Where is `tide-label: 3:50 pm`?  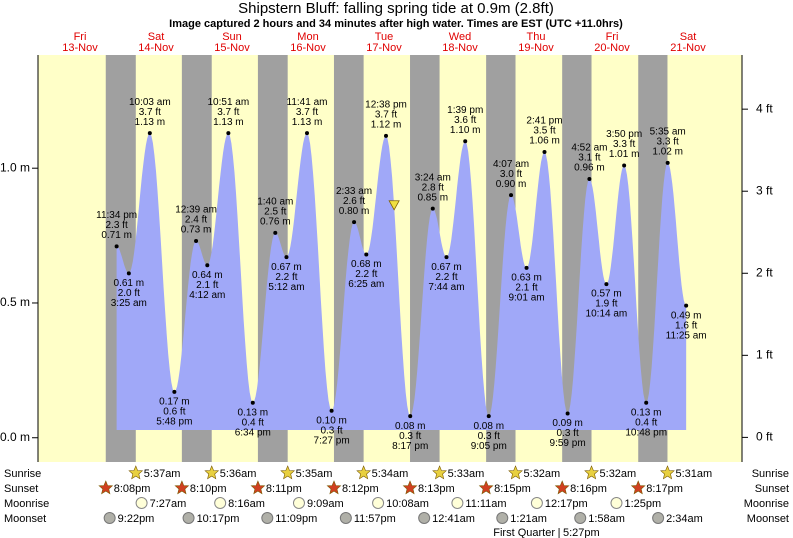 tide-label: 3:50 pm is located at coordinates (624, 134).